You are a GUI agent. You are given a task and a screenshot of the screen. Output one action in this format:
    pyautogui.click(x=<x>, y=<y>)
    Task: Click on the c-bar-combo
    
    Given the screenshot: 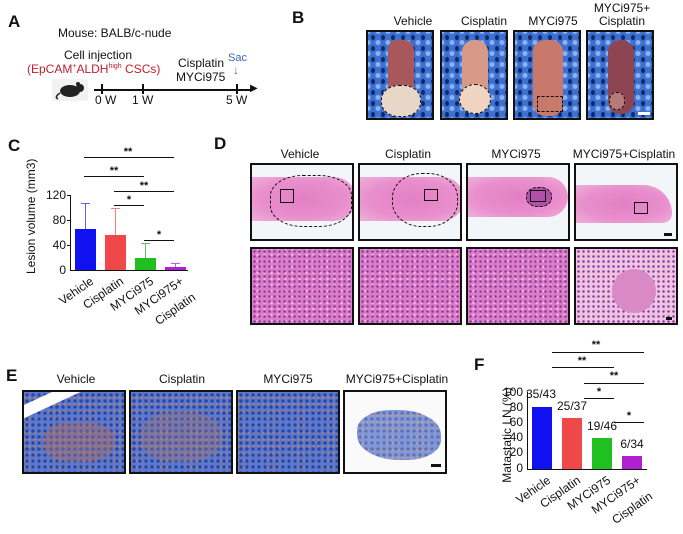 What is the action you would take?
    pyautogui.click(x=175, y=268)
    